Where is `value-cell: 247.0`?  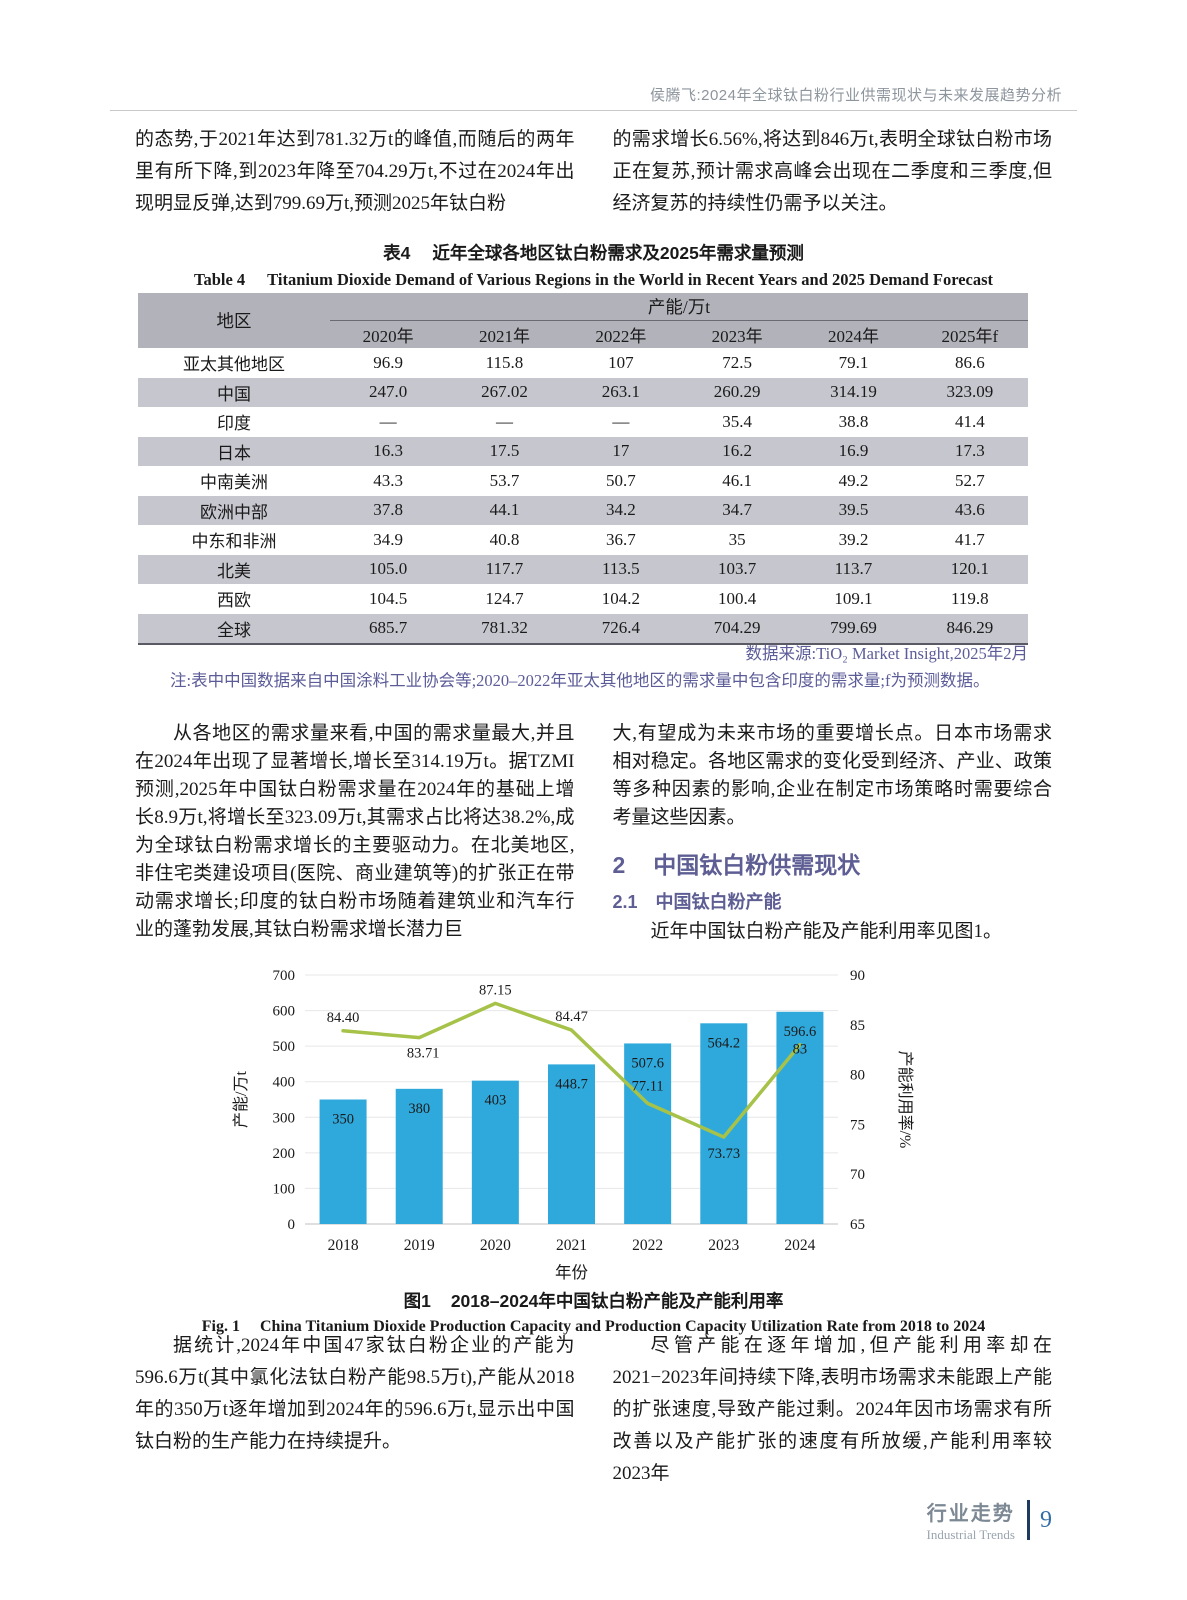
value-cell: 247.0 is located at coordinates (388, 392).